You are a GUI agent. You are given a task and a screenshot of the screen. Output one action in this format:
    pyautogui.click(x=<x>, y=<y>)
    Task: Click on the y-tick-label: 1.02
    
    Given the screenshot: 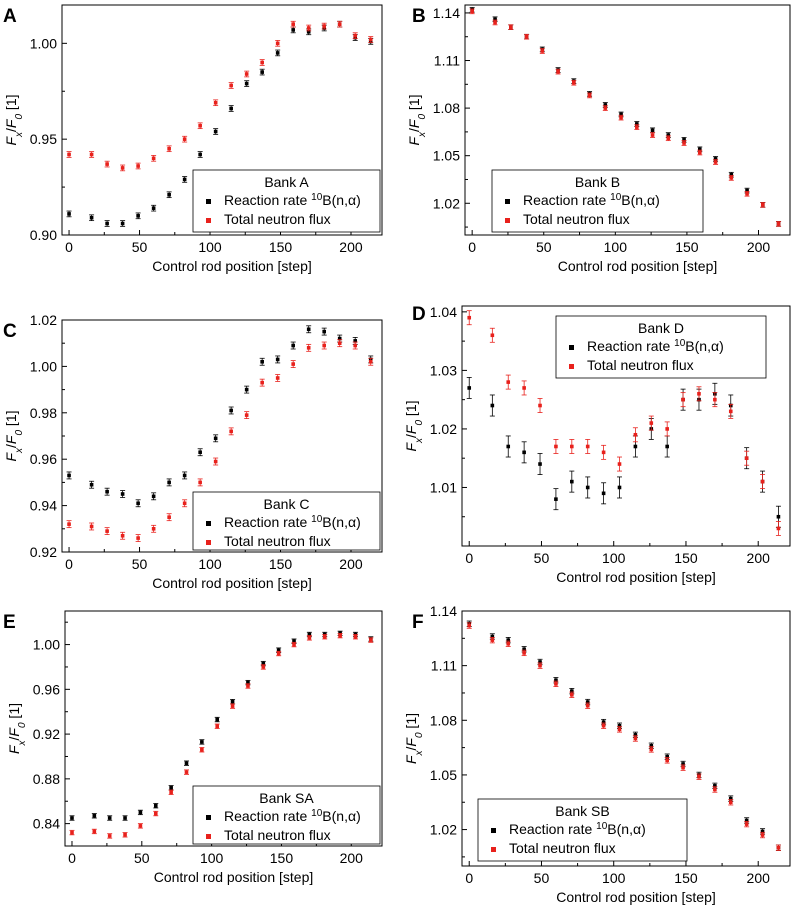 What is the action you would take?
    pyautogui.click(x=446, y=203)
    